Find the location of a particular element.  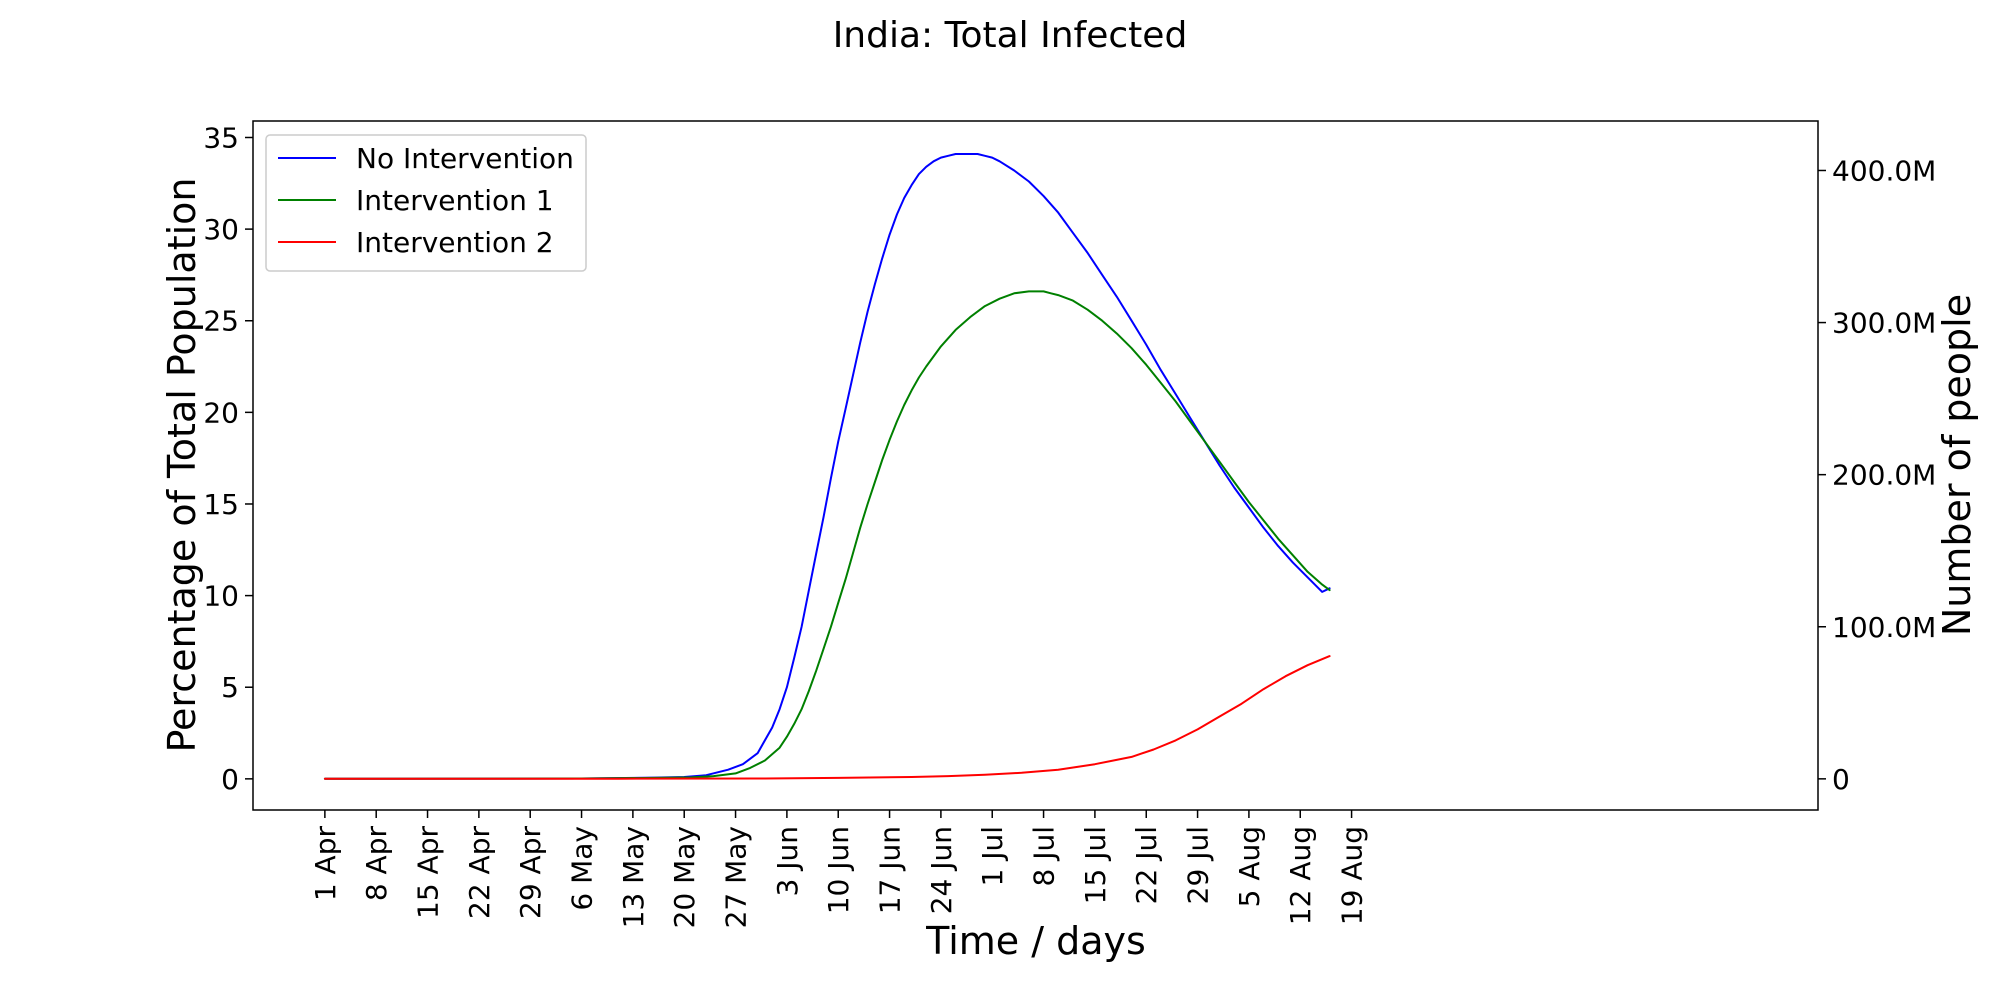

x-tick-label: 29 Jul is located at coordinates (1198, 865).